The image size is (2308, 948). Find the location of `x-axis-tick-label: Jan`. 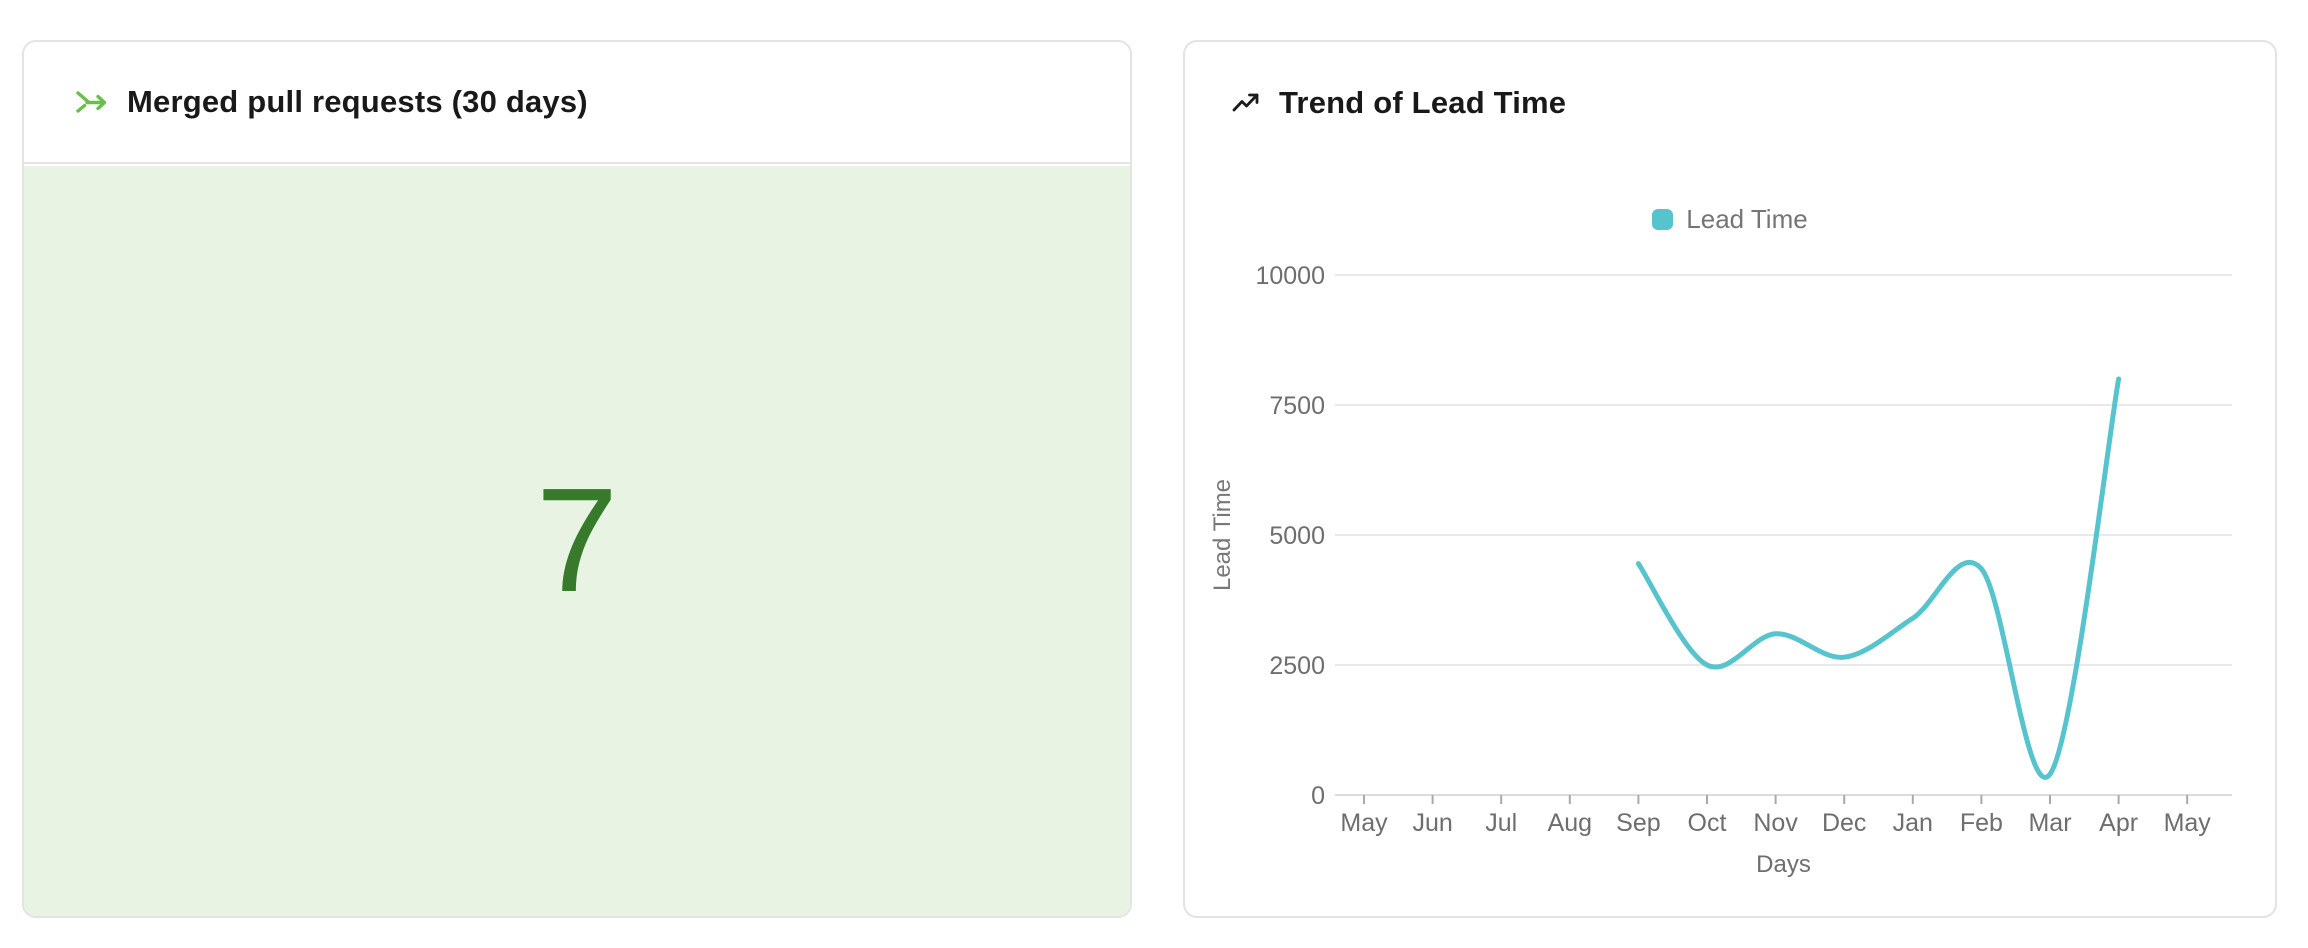

x-axis-tick-label: Jan is located at coordinates (1913, 823).